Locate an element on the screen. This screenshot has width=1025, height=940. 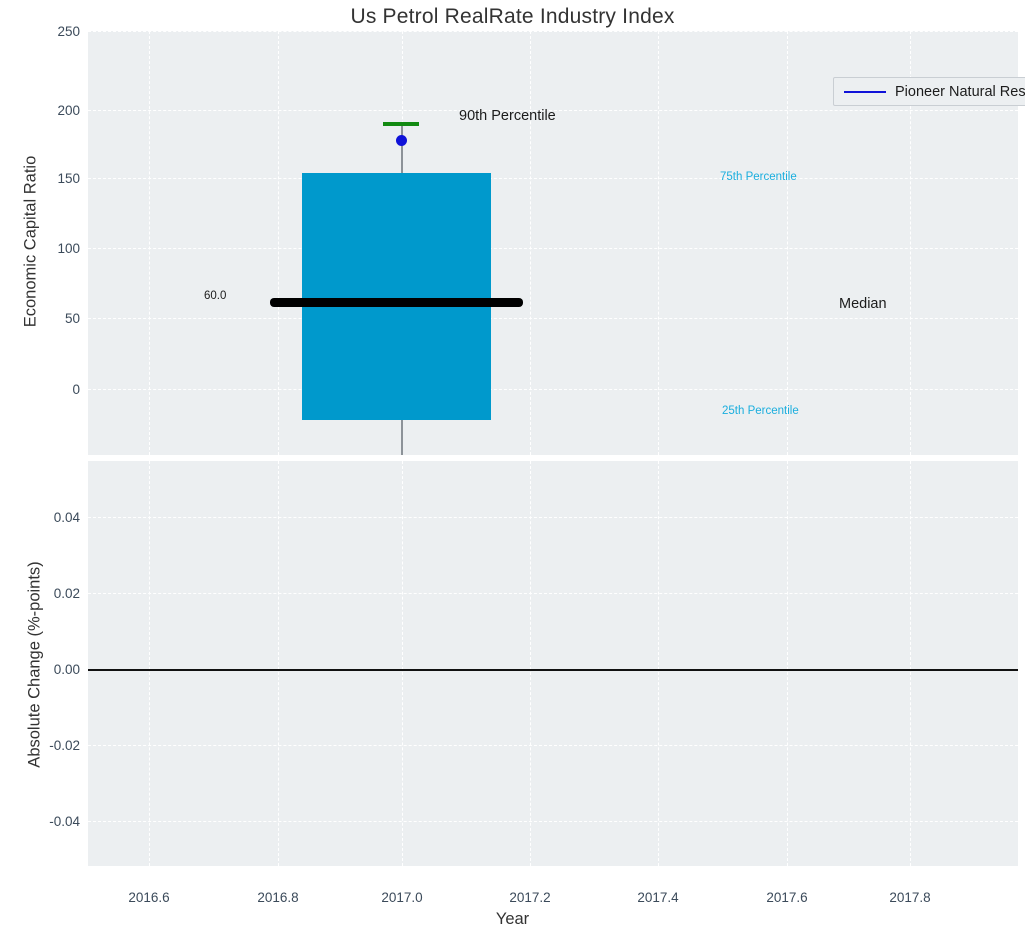
xtick-2016-6: 2016.6 is located at coordinates (149, 897).